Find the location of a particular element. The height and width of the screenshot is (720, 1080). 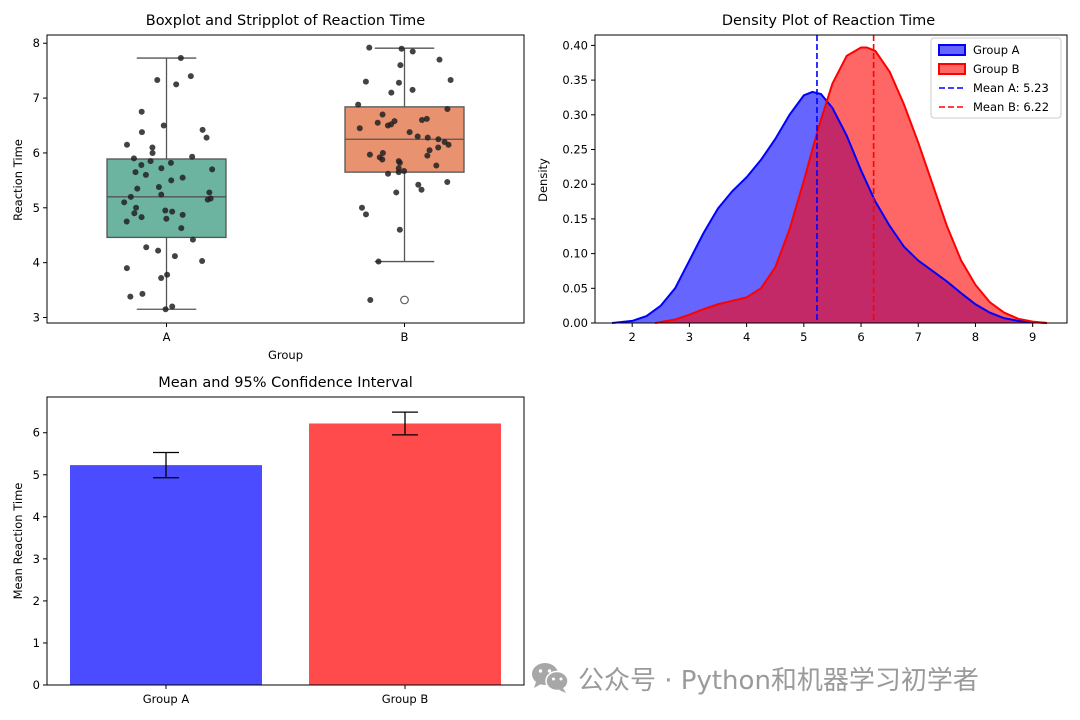

legend-label: Mean A: 5.23 is located at coordinates (1011, 88).